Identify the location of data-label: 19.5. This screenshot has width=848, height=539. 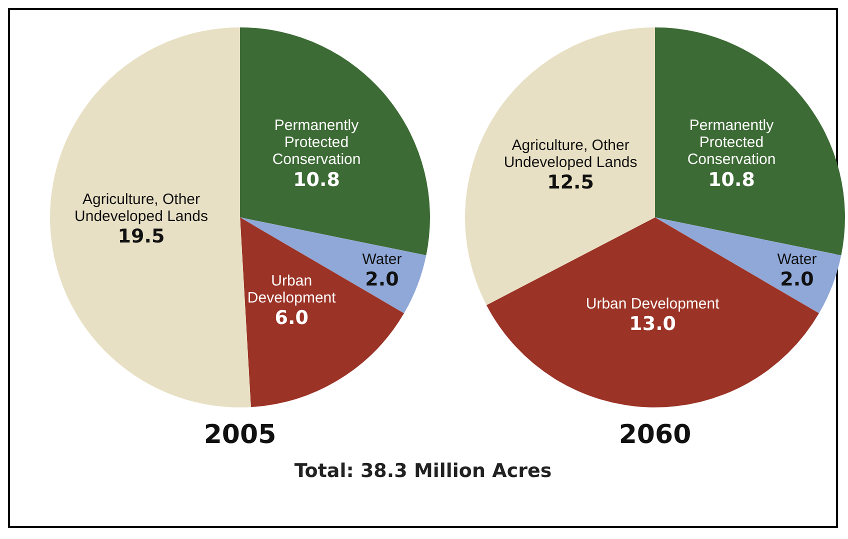
(141, 237).